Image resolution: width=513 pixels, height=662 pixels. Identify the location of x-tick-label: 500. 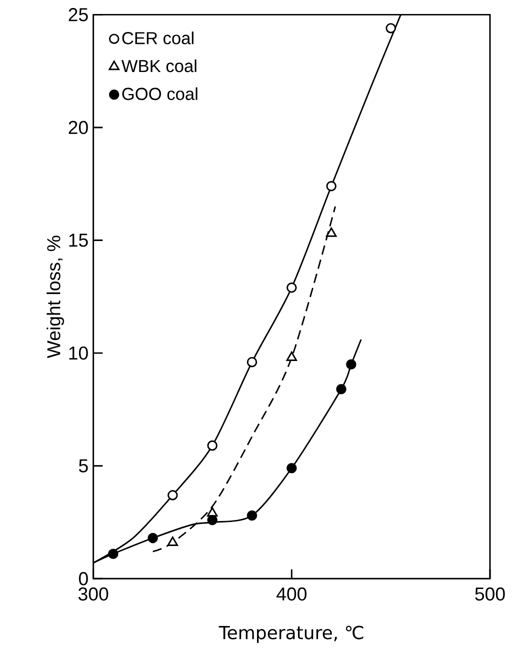
(490, 594).